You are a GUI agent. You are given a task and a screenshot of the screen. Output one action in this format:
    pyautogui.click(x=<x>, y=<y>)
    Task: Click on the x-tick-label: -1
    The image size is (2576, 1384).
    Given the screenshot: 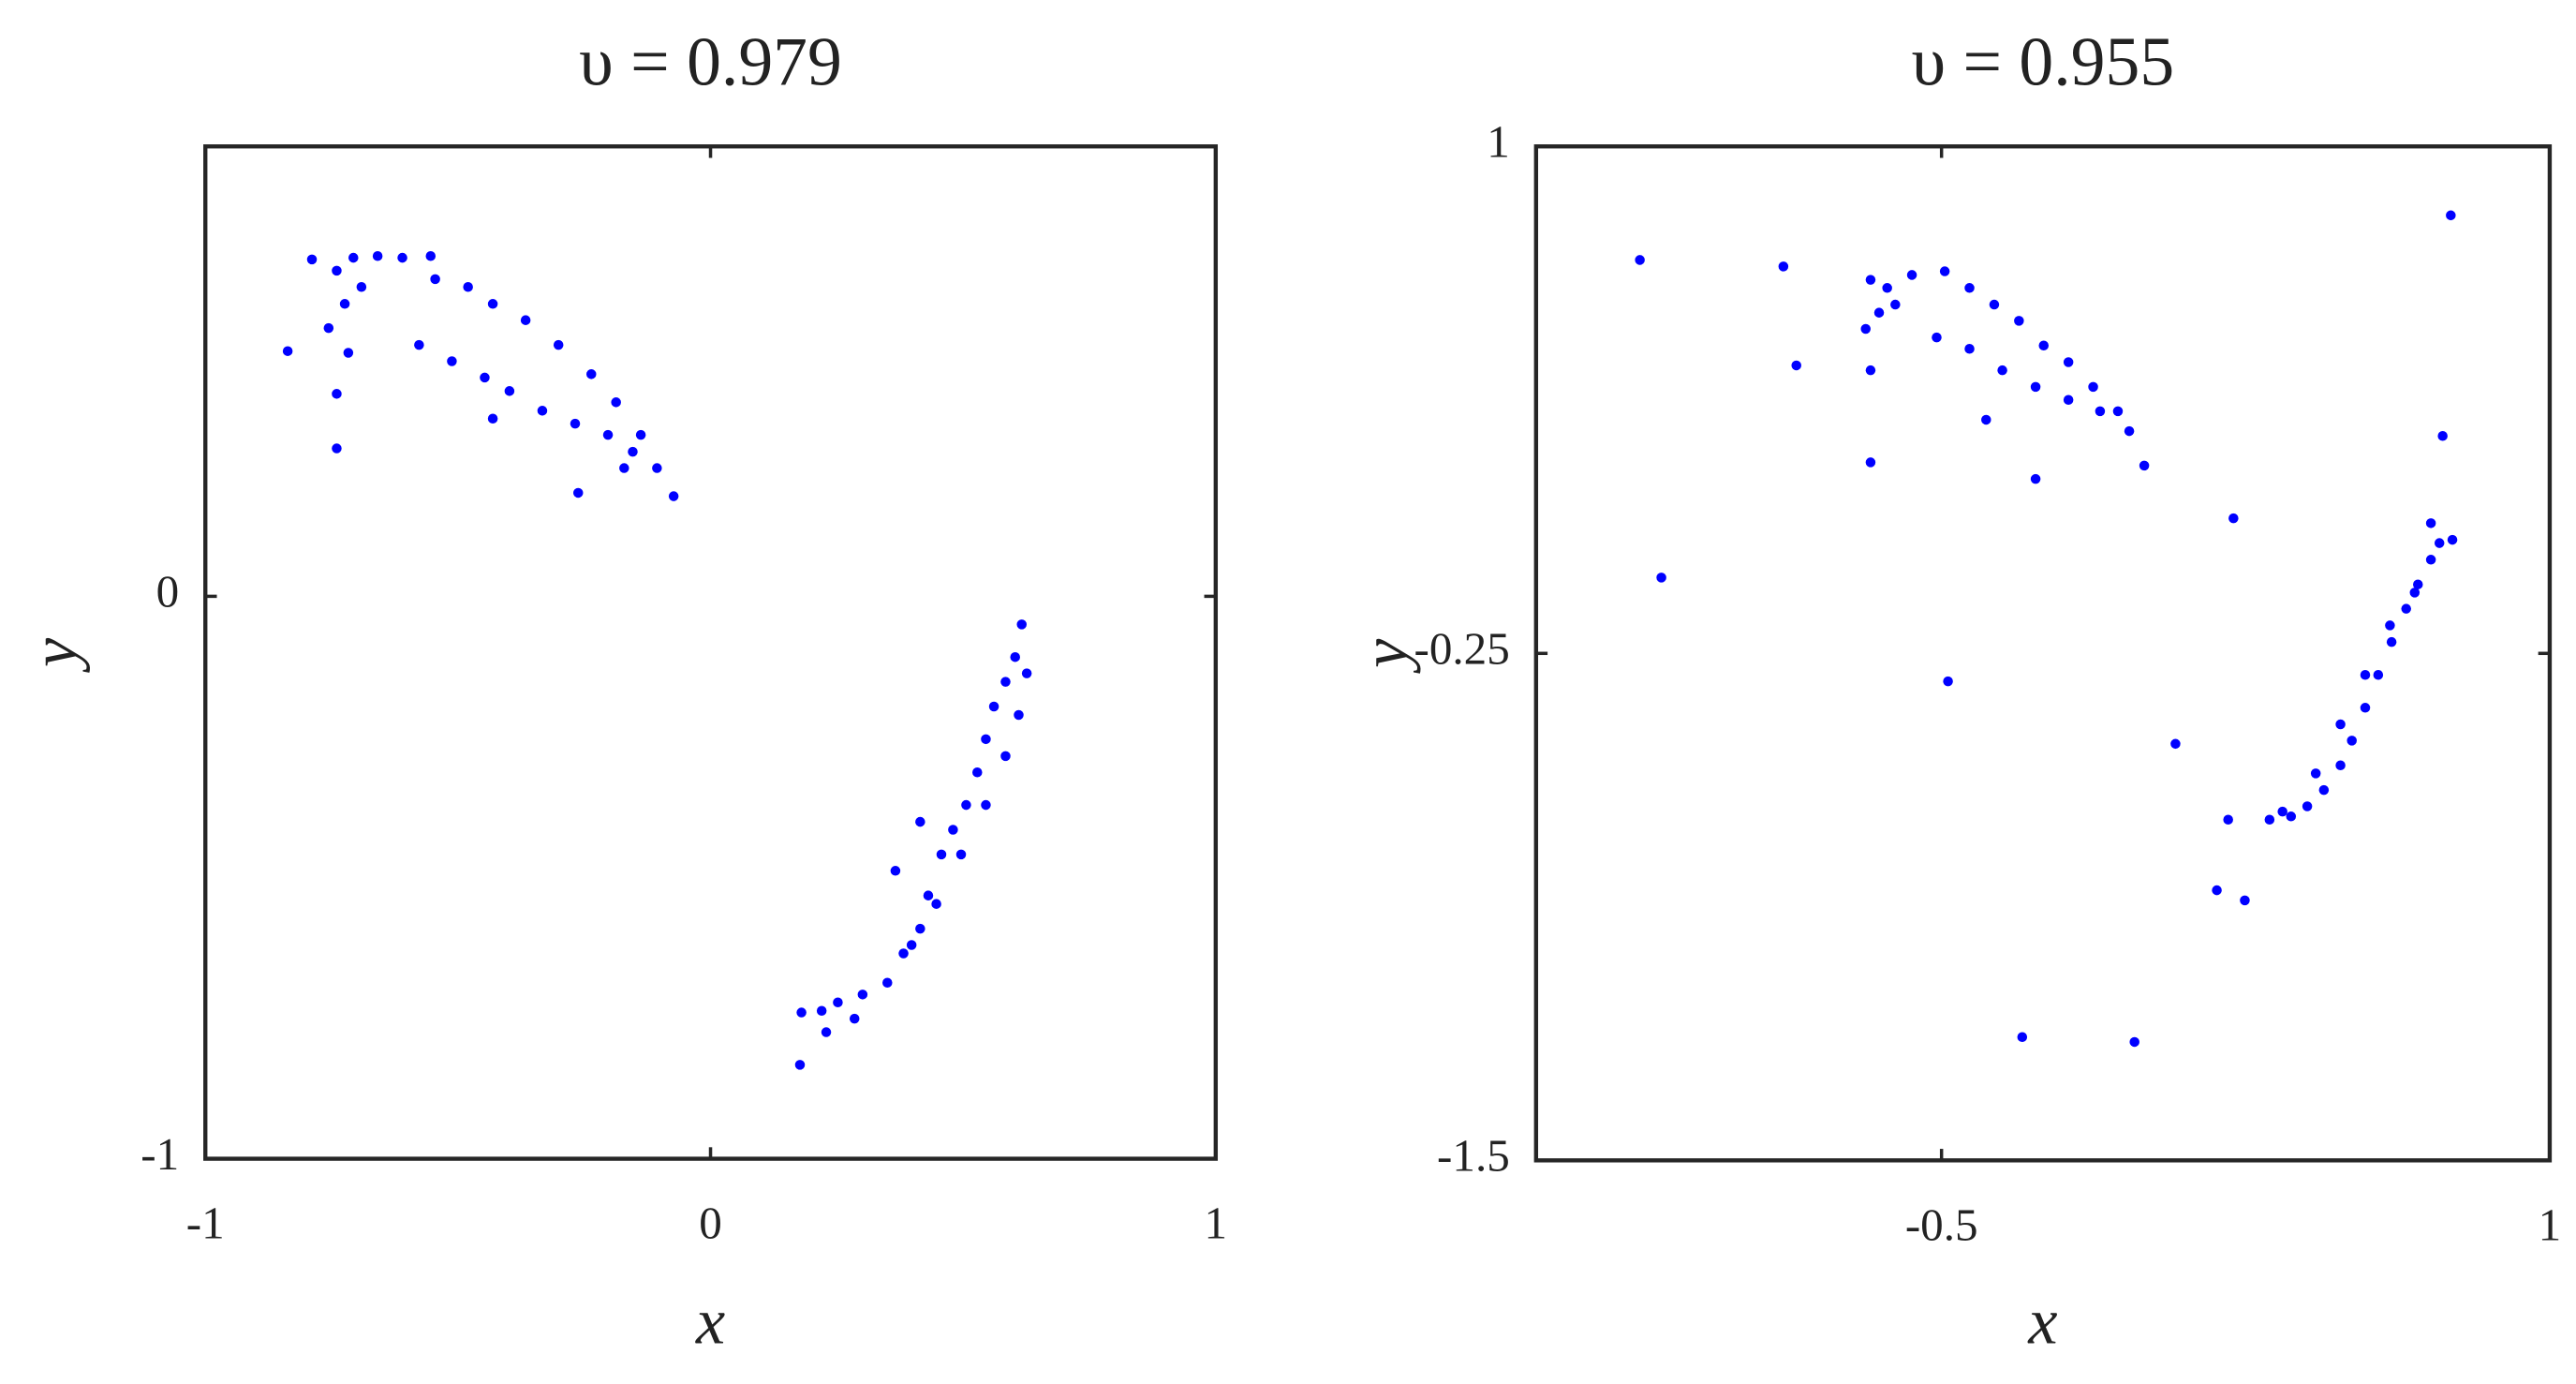 What is the action you would take?
    pyautogui.click(x=205, y=1223)
    